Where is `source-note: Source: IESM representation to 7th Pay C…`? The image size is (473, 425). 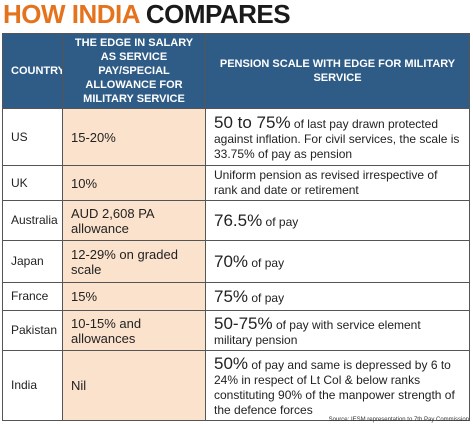 source-note: Source: IESM representation to 7th Pay C… is located at coordinates (398, 420).